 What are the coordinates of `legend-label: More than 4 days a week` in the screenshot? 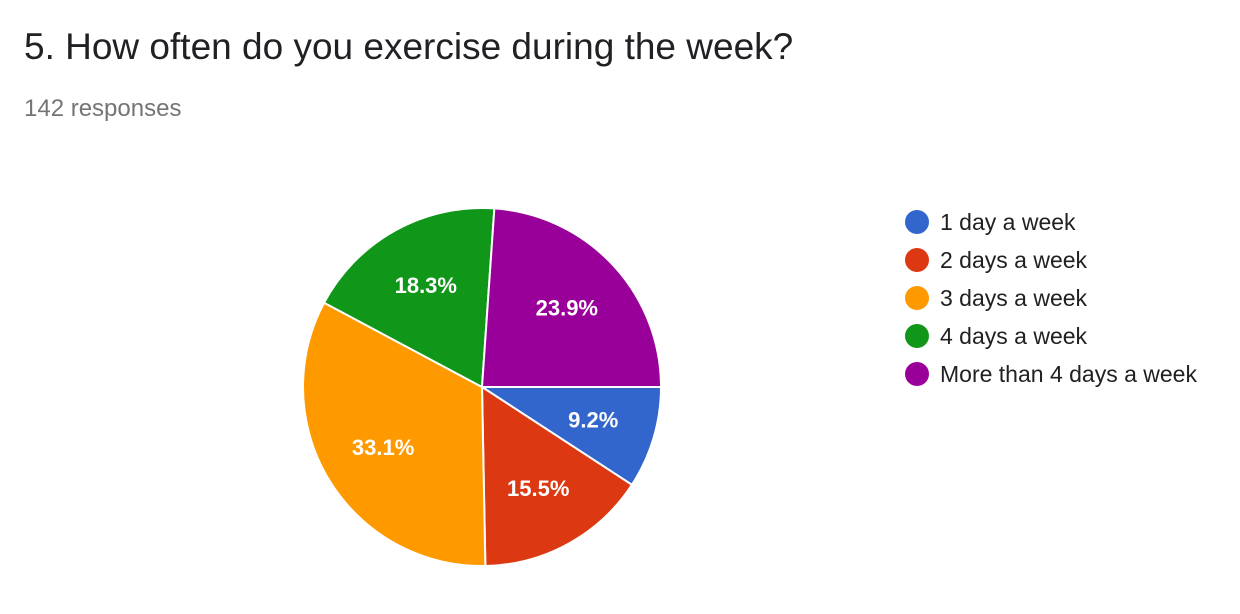 It's located at (1068, 373).